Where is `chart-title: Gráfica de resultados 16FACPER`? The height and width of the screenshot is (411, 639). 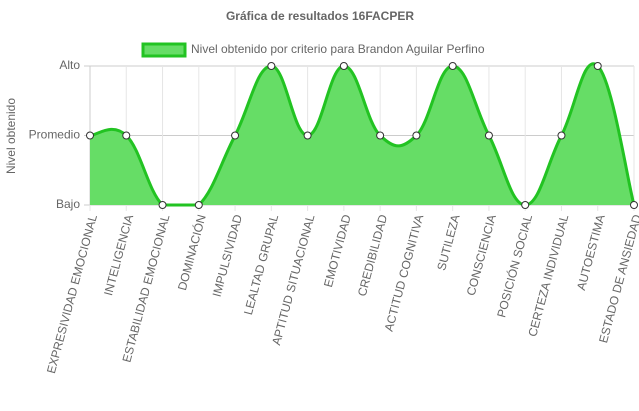
chart-title: Gráfica de resultados 16FACPER is located at coordinates (320, 16).